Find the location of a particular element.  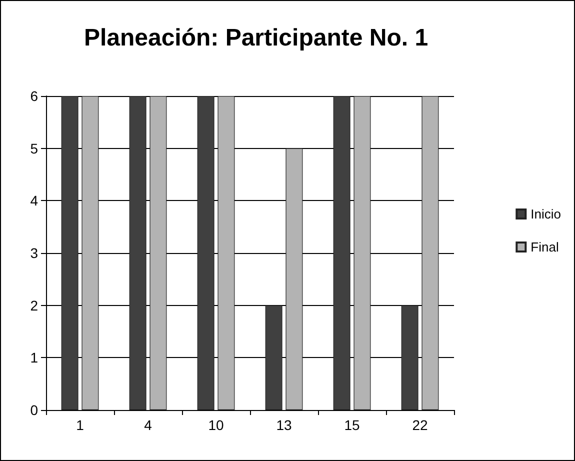

legend-label: Inicio is located at coordinates (546, 214).